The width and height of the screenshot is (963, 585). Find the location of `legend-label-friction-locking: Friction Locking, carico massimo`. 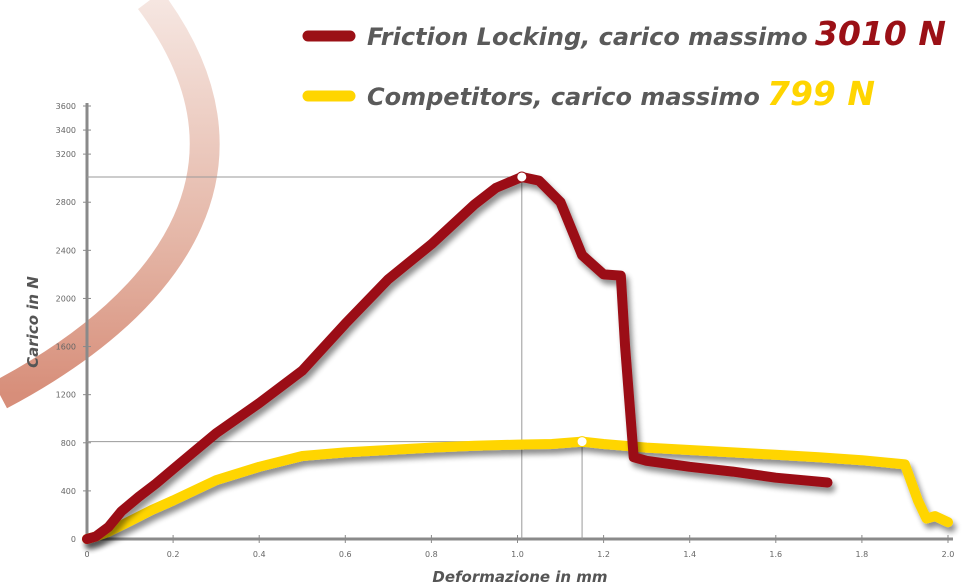

legend-label-friction-locking: Friction Locking, carico massimo is located at coordinates (587, 37).